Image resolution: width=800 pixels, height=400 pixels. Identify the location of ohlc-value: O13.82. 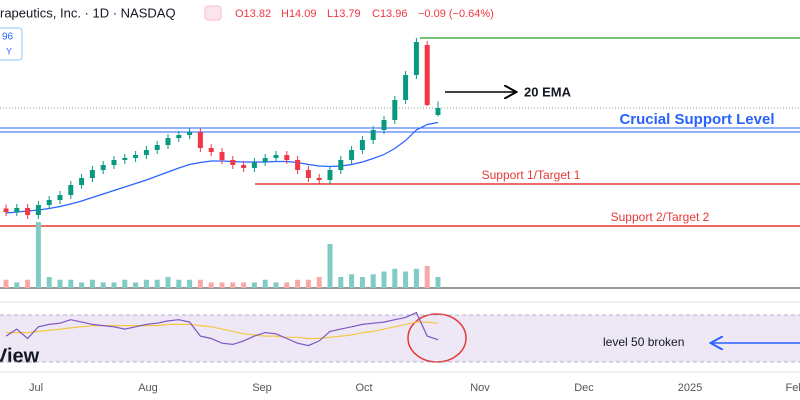
(253, 14).